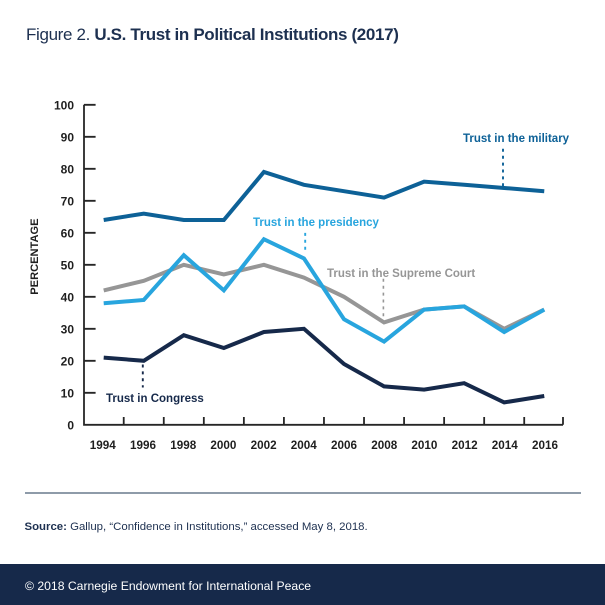 This screenshot has width=605, height=605. What do you see at coordinates (68, 202) in the screenshot?
I see `svg-text: 70` at bounding box center [68, 202].